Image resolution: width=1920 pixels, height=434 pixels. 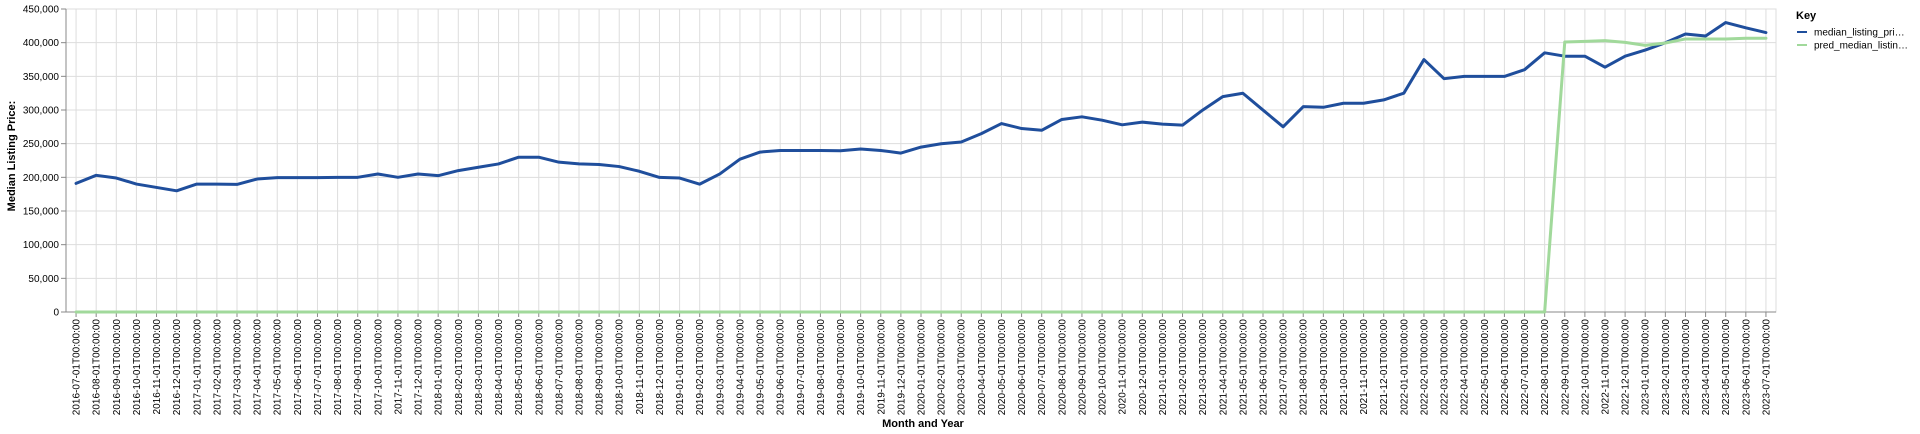 I want to click on x-tick-label: 2018-02-01T00:00:00, so click(x=459, y=367).